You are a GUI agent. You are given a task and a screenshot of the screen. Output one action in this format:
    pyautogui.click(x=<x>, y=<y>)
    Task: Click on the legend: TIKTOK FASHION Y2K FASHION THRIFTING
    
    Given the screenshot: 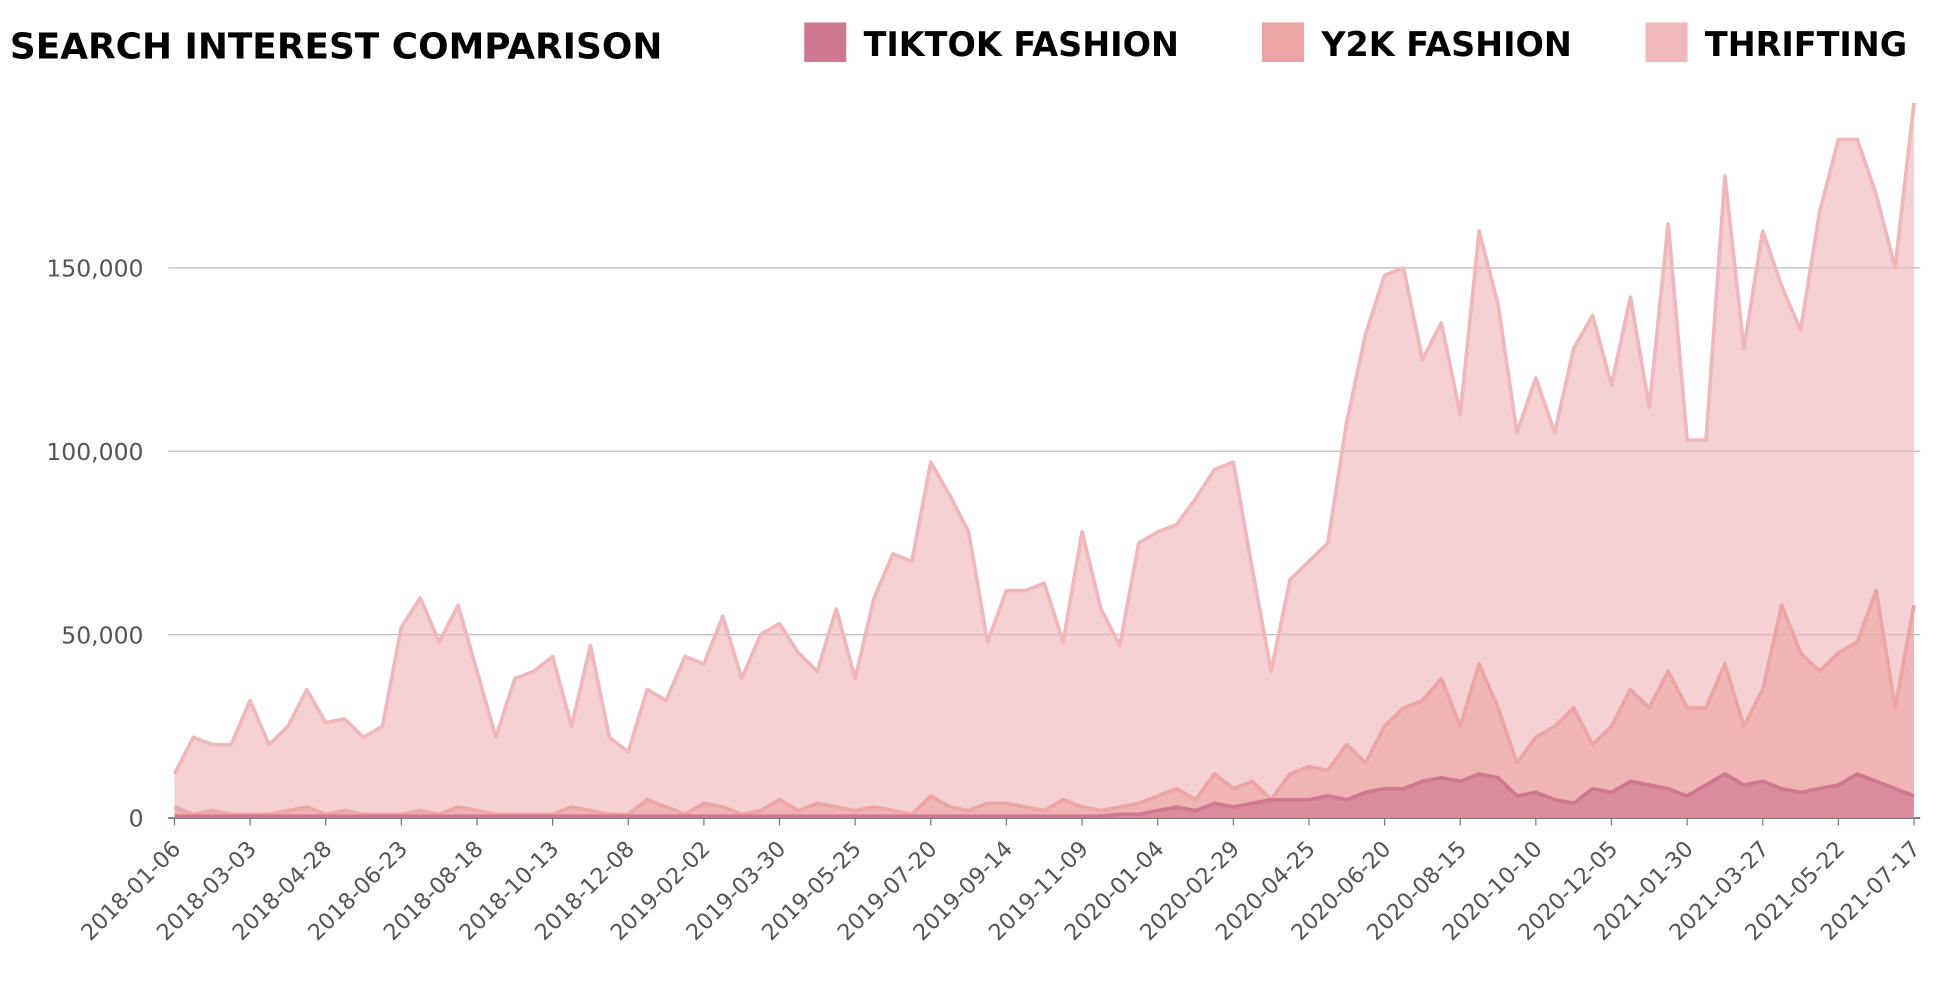 What is the action you would take?
    pyautogui.click(x=1355, y=43)
    